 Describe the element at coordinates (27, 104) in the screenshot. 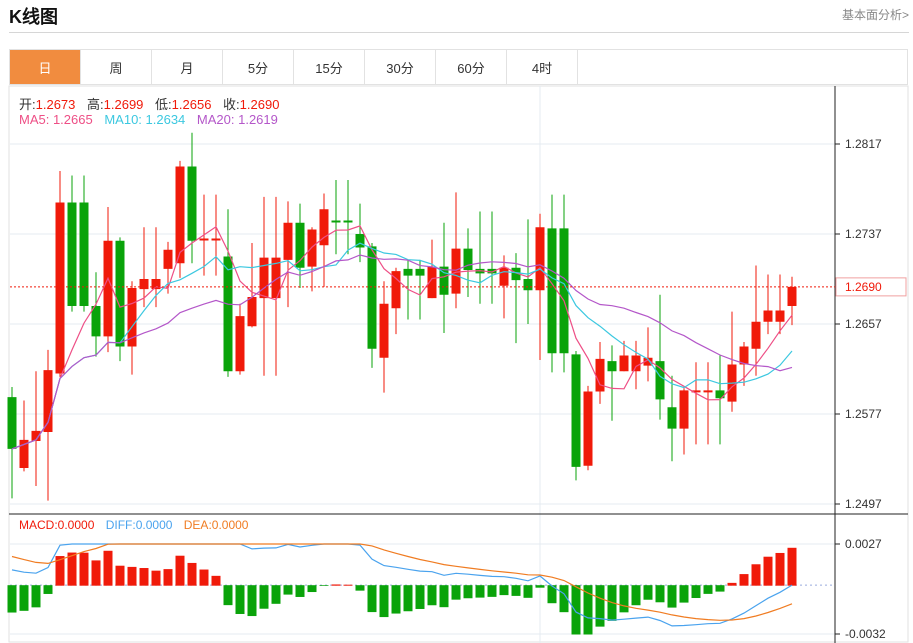

I see `open-label: 开:` at that location.